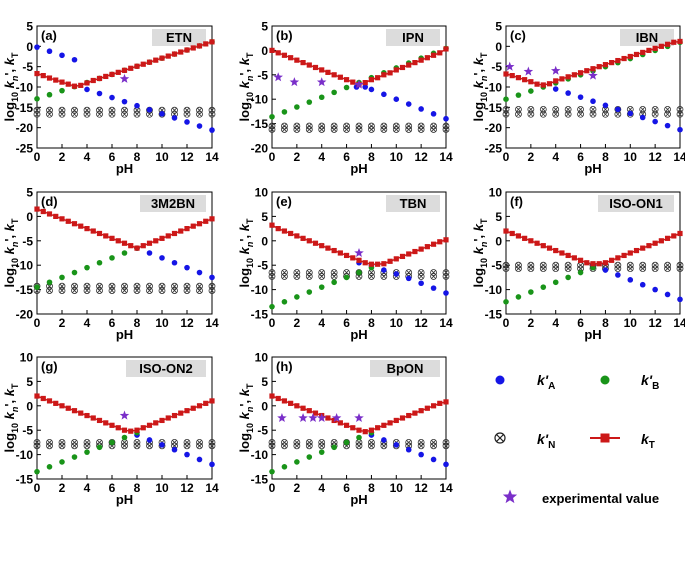 This screenshot has width=685, height=561. I want to click on x-tick-label: 10, so click(397, 323).